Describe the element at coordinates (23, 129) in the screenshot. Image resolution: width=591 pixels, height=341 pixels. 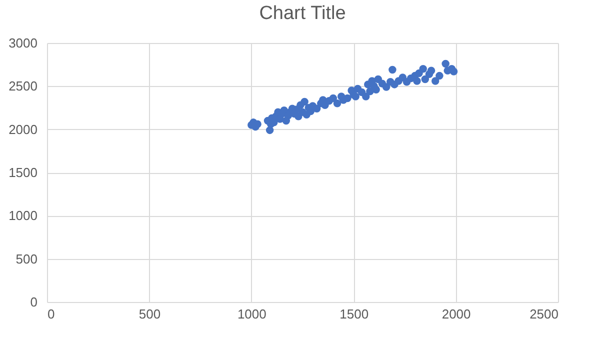
I see `y-tick-label: 2000` at that location.